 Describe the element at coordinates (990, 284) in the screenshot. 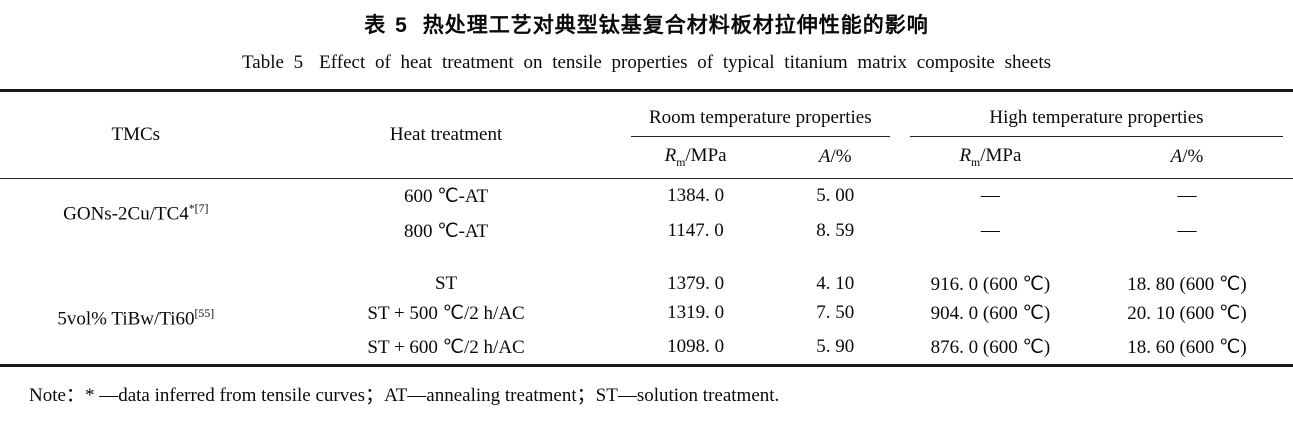

I see `ht-rm-cell: 916. 0 (600 ℃)` at that location.